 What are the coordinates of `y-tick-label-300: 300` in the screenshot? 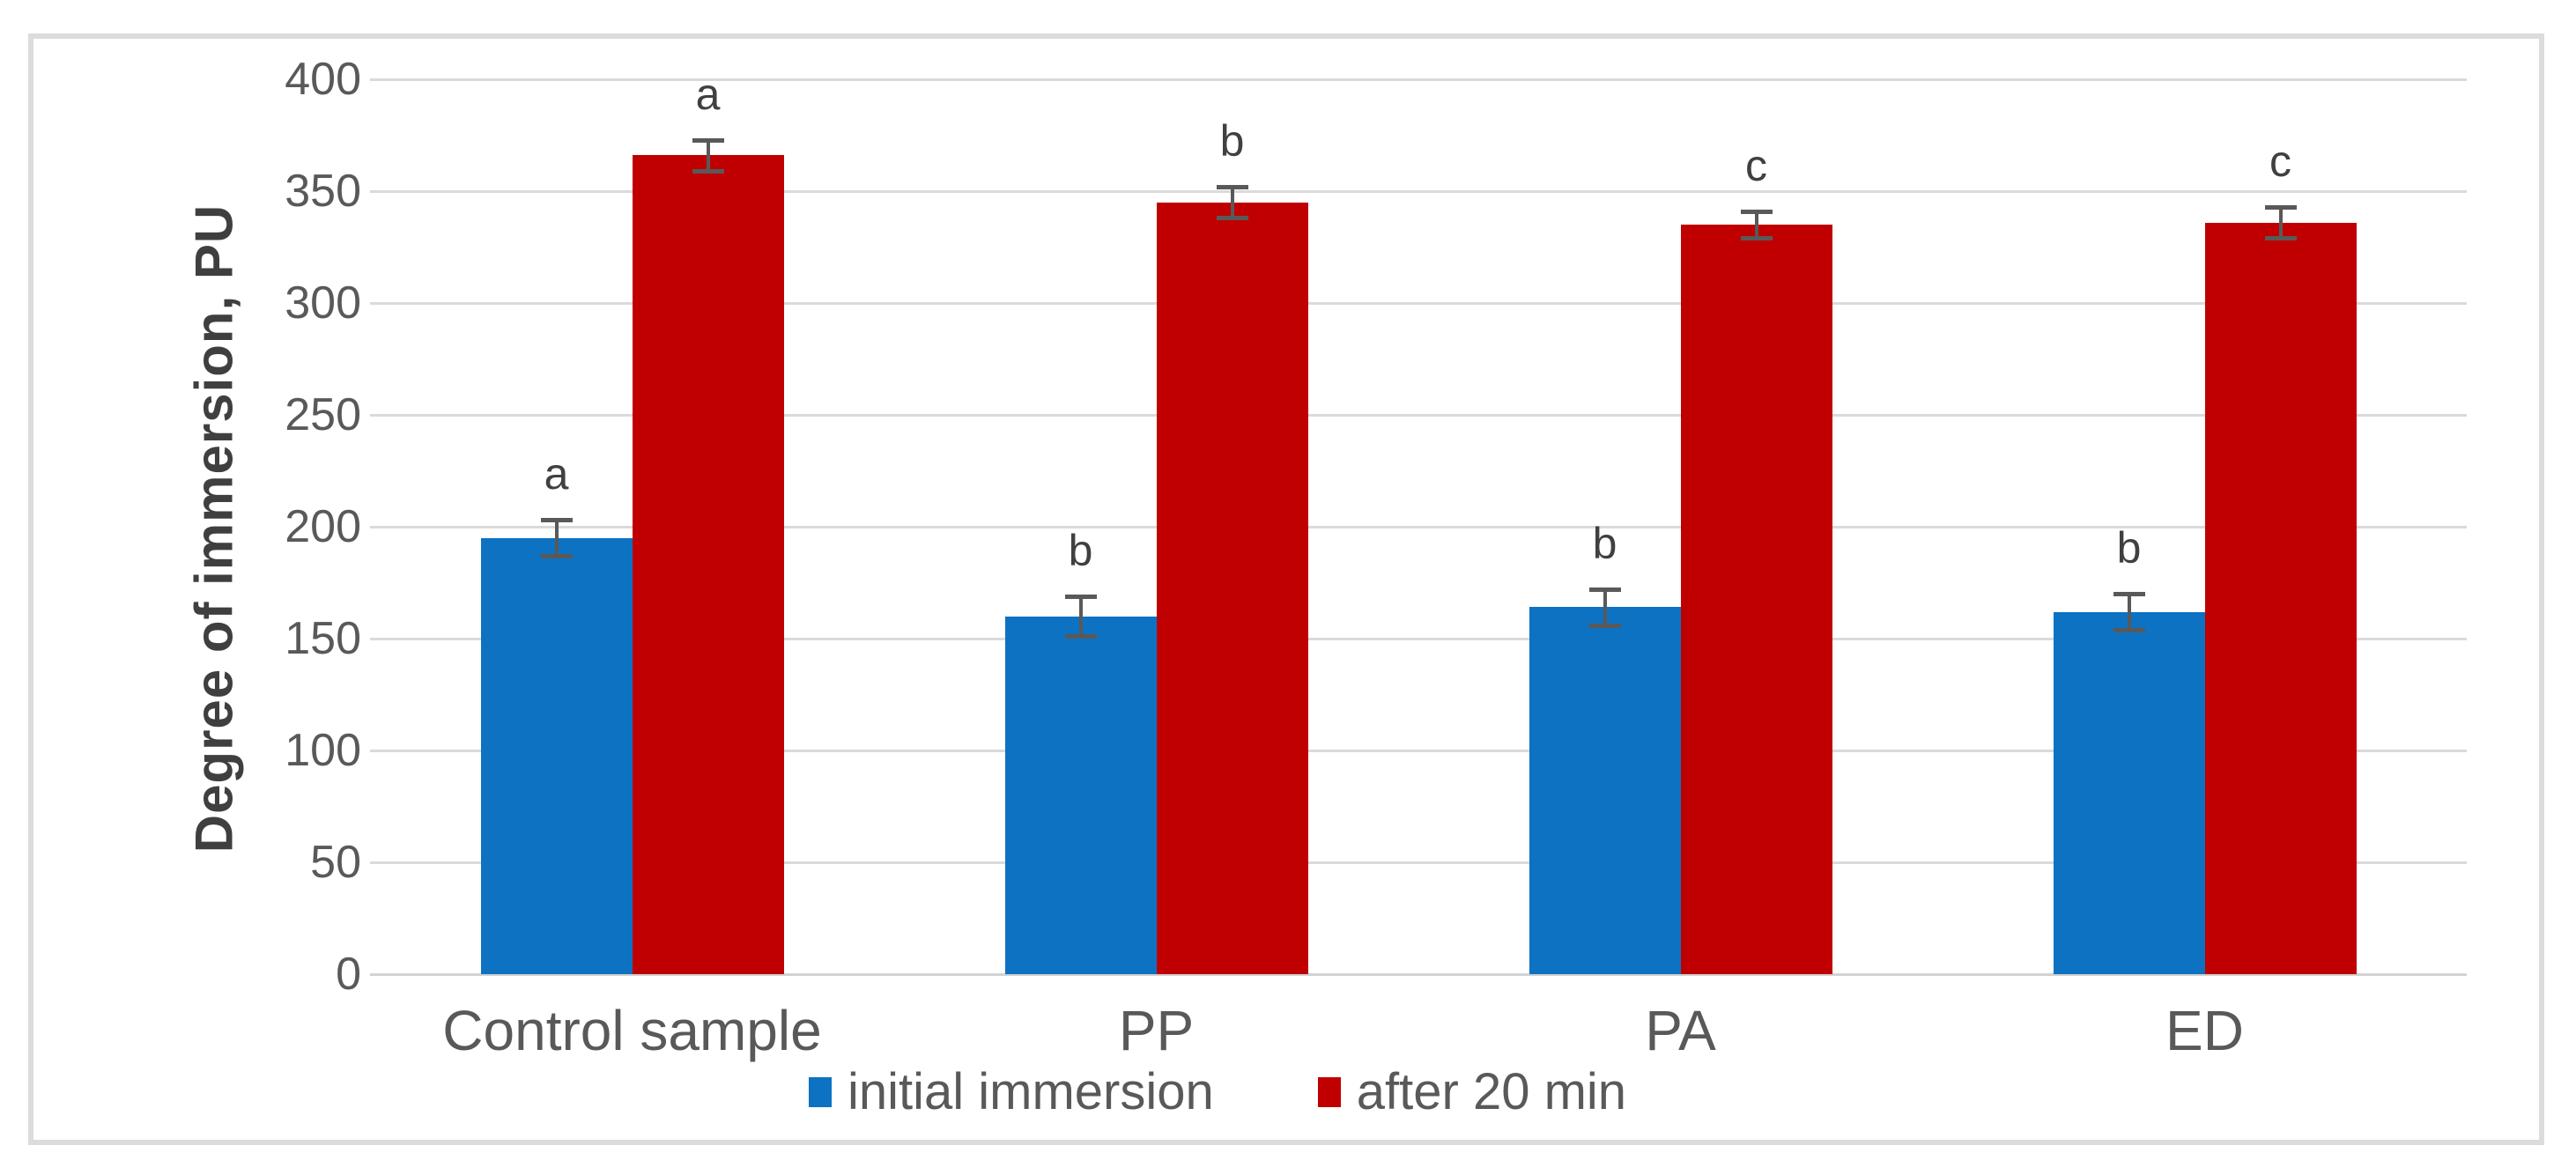 It's located at (323, 303).